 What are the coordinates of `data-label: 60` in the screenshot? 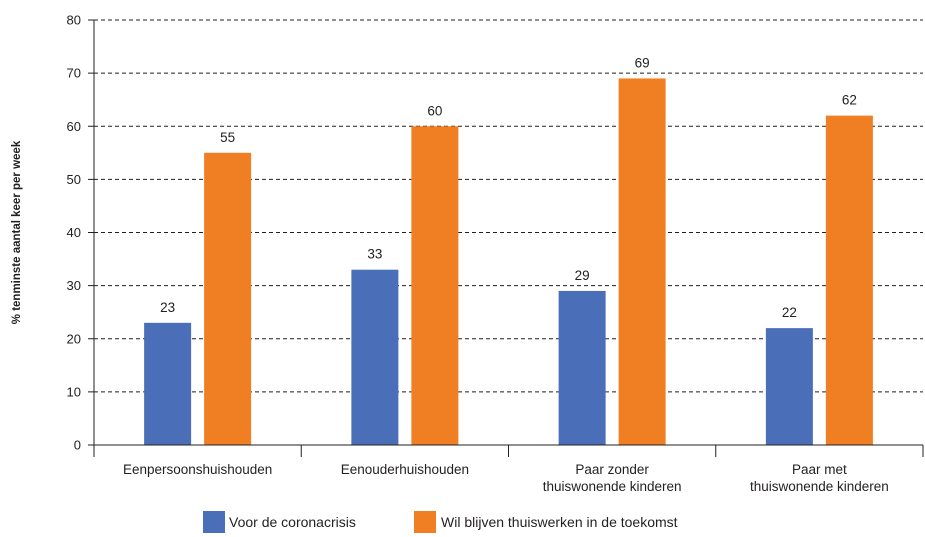 It's located at (434, 110).